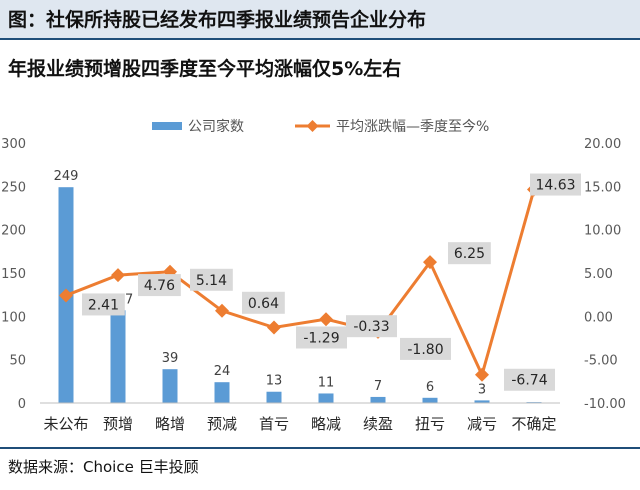 The width and height of the screenshot is (640, 490). I want to click on right-tick-label: 0.00, so click(598, 317).